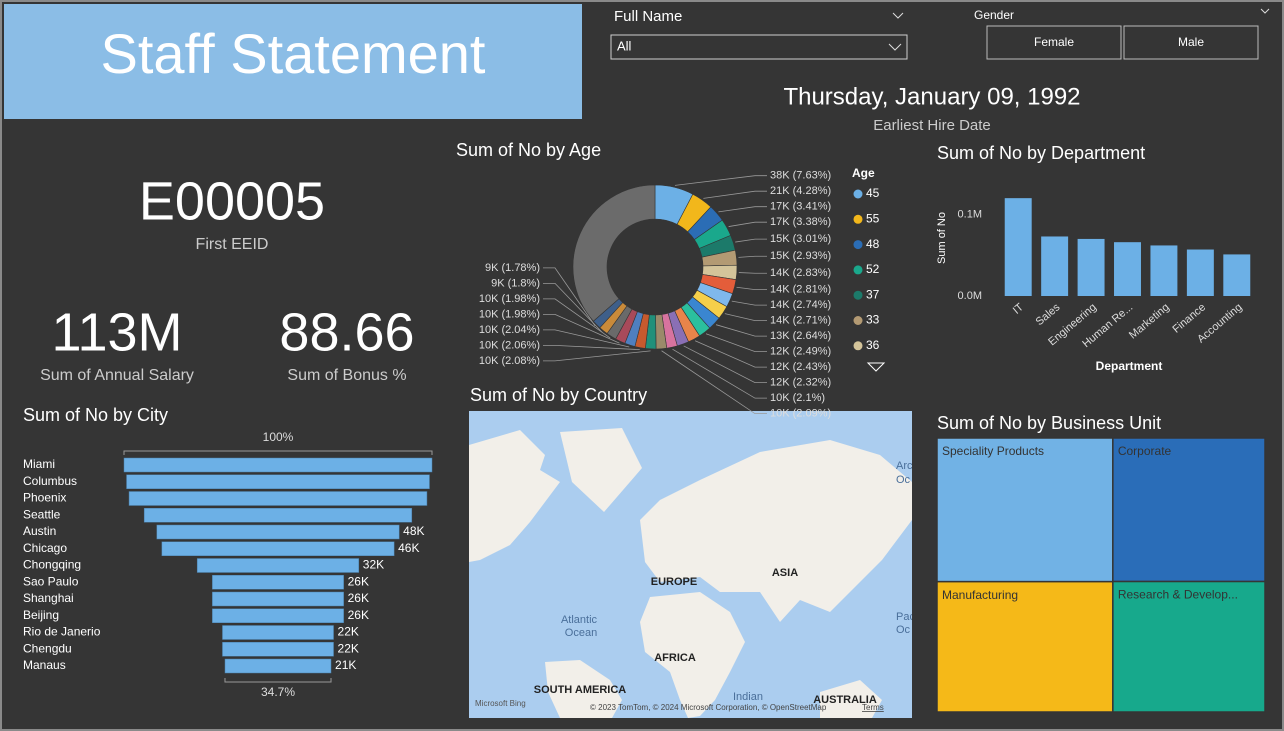 Image resolution: width=1284 pixels, height=731 pixels. Describe the element at coordinates (800, 273) in the screenshot. I see `data-label: 14K (2.83%)` at that location.